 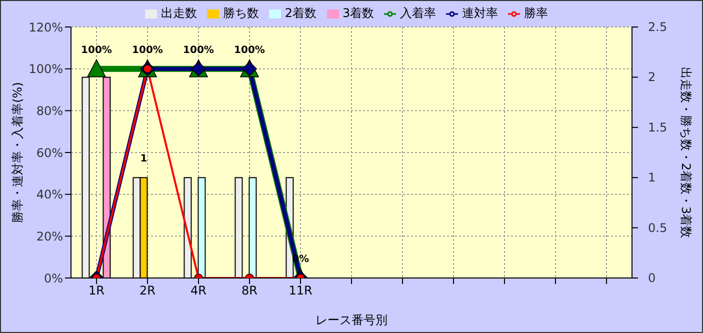 I want to click on y-tick-label: 120%, so click(x=45, y=27).